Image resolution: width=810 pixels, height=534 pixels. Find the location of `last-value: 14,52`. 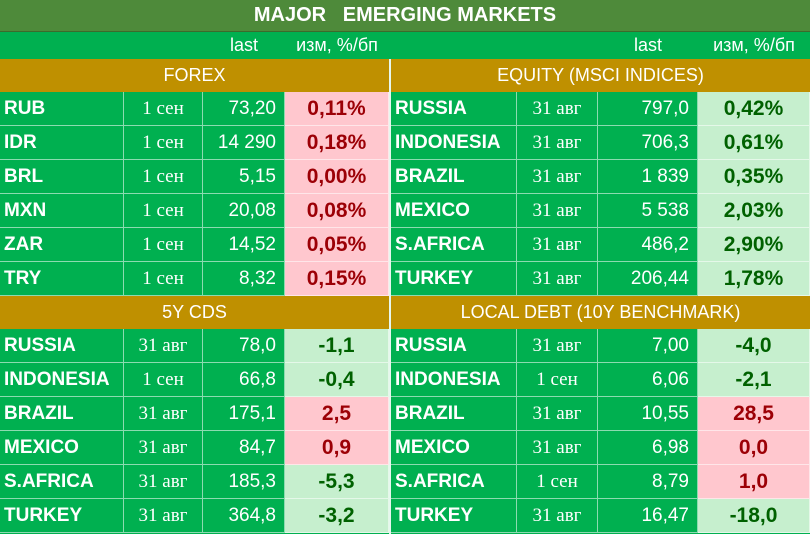

last-value: 14,52 is located at coordinates (244, 245).